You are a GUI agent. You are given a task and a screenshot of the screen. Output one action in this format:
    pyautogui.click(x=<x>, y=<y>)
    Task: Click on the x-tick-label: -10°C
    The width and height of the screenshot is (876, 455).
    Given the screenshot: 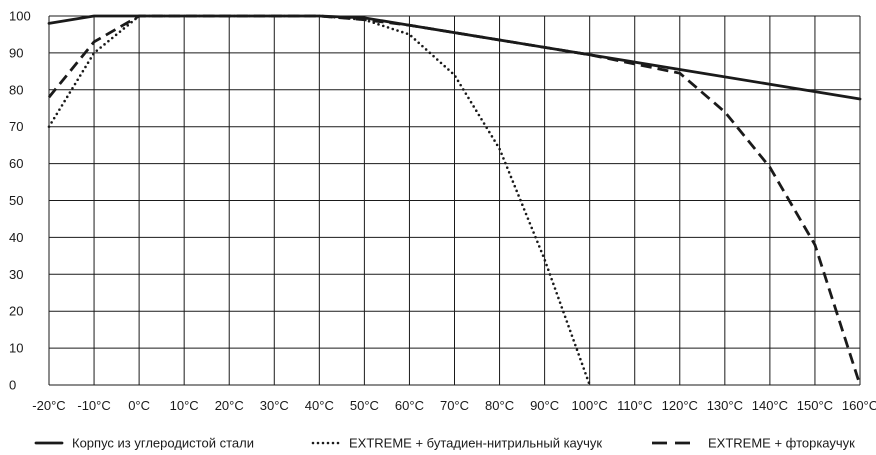 What is the action you would take?
    pyautogui.click(x=93, y=405)
    